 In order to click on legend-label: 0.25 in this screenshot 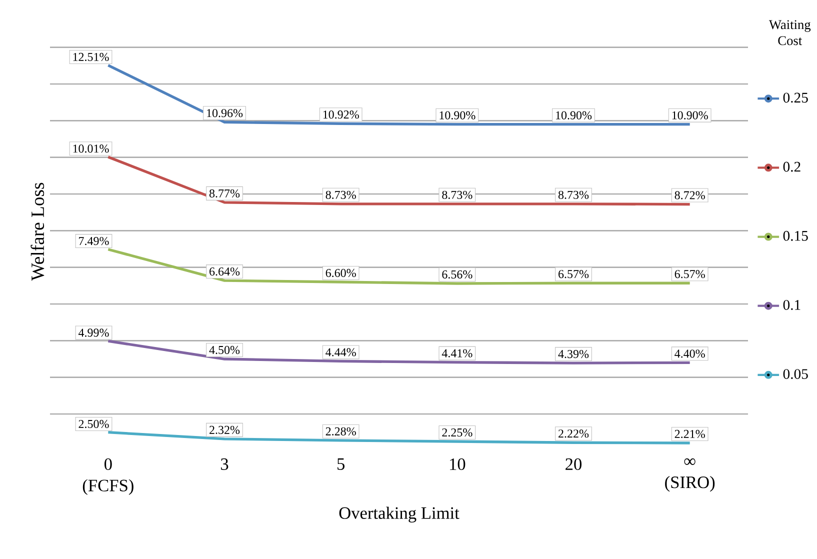, I will do `click(795, 97)`.